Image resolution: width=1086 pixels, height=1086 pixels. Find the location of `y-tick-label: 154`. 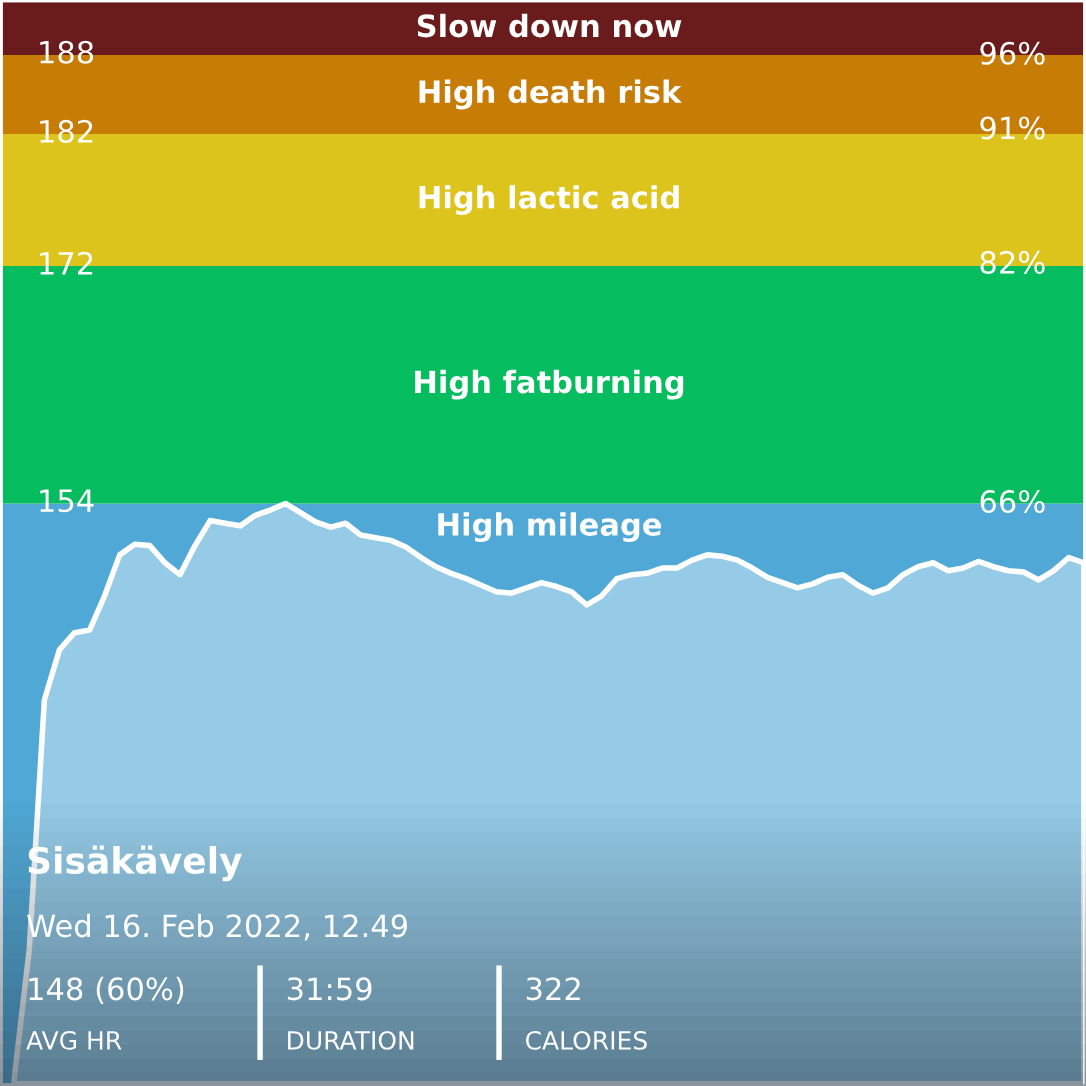

y-tick-label: 154 is located at coordinates (67, 501).